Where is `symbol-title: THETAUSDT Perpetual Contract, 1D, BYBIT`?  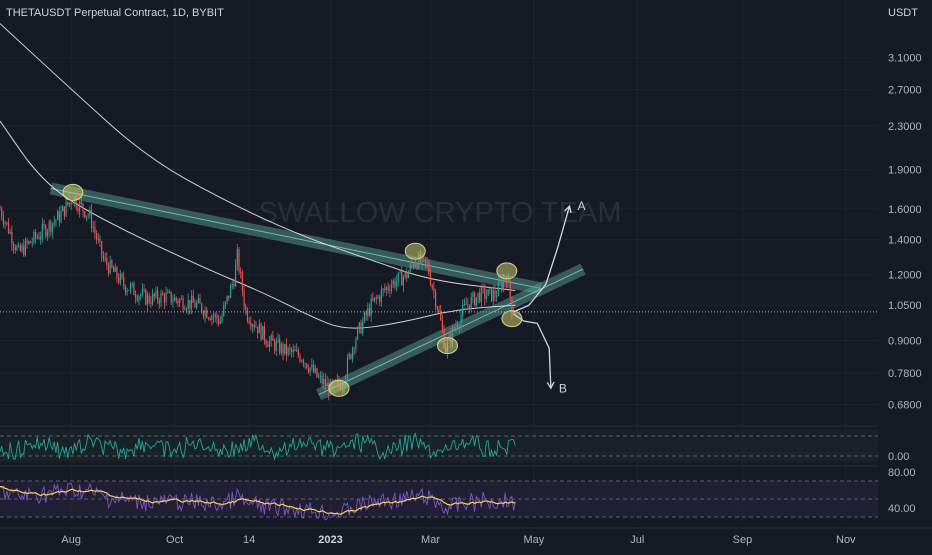
symbol-title: THETAUSDT Perpetual Contract, 1D, BYBIT is located at coordinates (115, 13).